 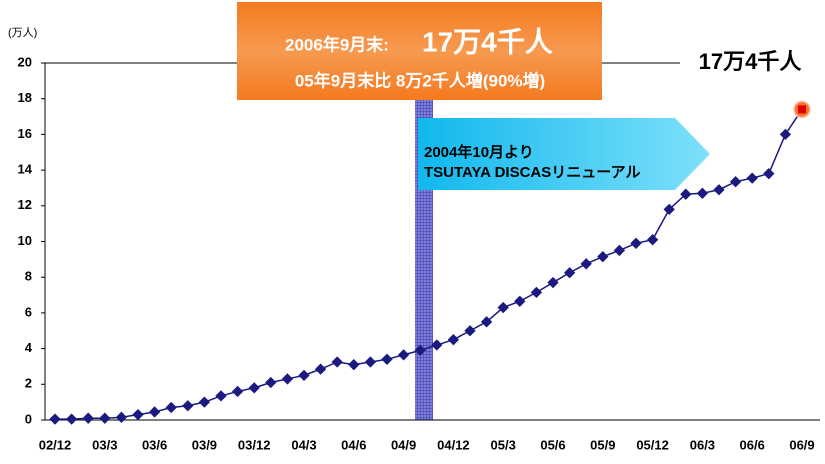 I want to click on y-tick-label: 0, so click(x=28, y=418).